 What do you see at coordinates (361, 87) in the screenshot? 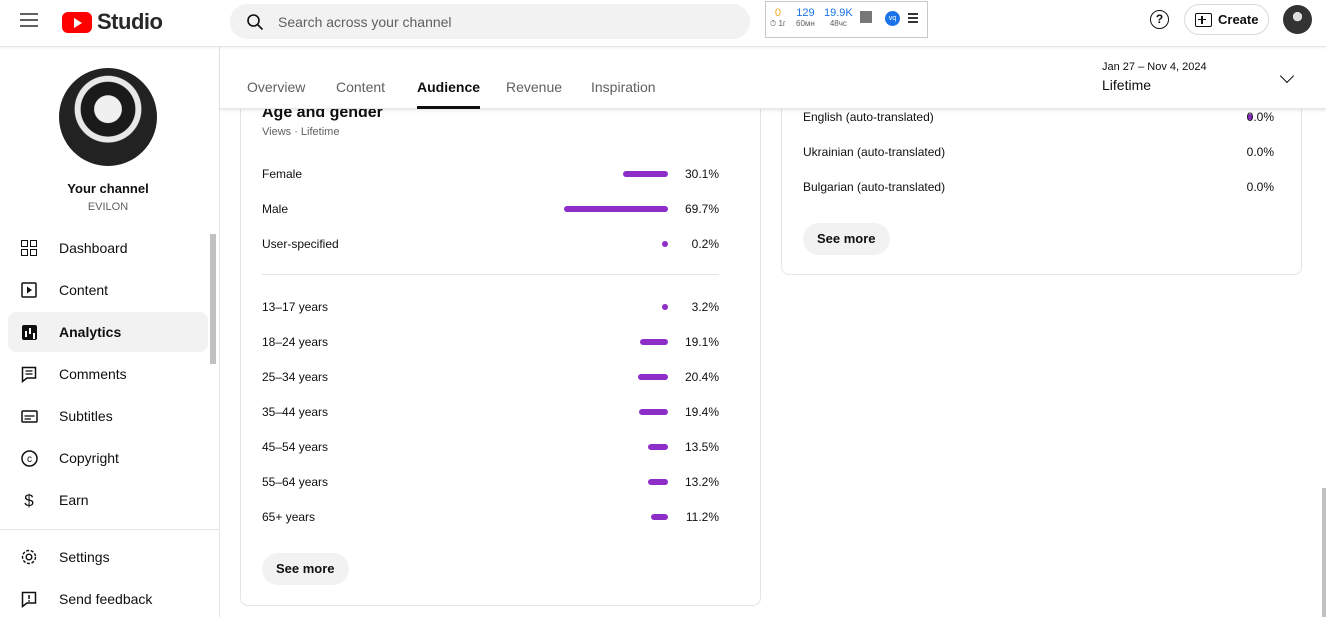
I see `tab-content: Content` at bounding box center [361, 87].